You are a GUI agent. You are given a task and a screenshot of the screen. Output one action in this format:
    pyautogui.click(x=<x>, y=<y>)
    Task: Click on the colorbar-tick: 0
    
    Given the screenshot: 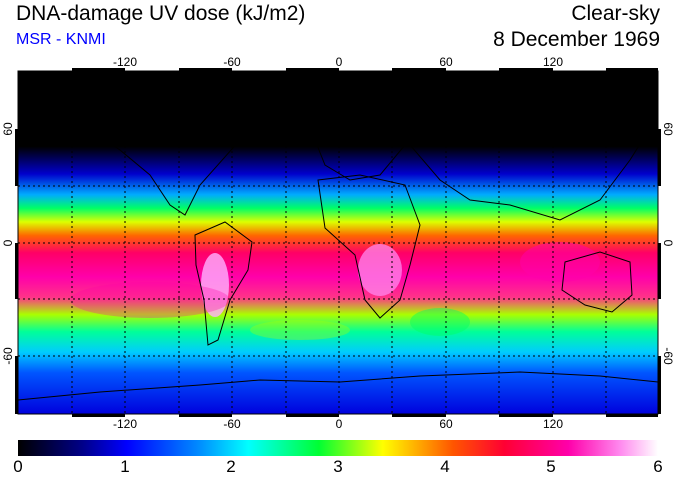 What is the action you would take?
    pyautogui.click(x=18, y=466)
    